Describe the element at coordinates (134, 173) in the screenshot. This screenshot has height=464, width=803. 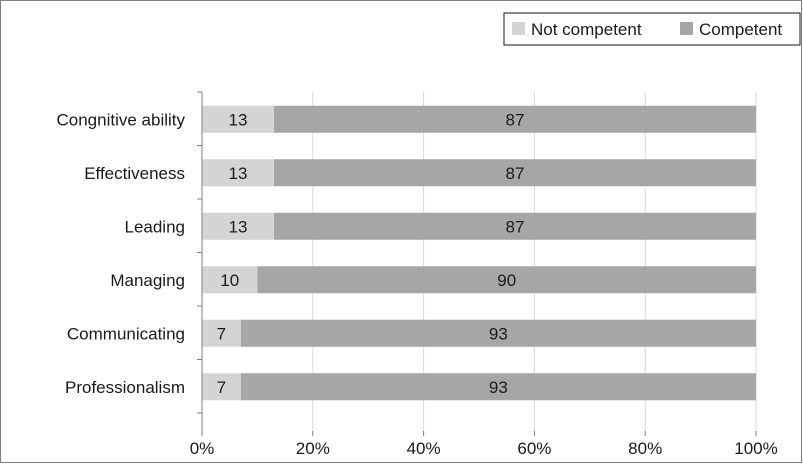
I see `category-label: Effectiveness` at that location.